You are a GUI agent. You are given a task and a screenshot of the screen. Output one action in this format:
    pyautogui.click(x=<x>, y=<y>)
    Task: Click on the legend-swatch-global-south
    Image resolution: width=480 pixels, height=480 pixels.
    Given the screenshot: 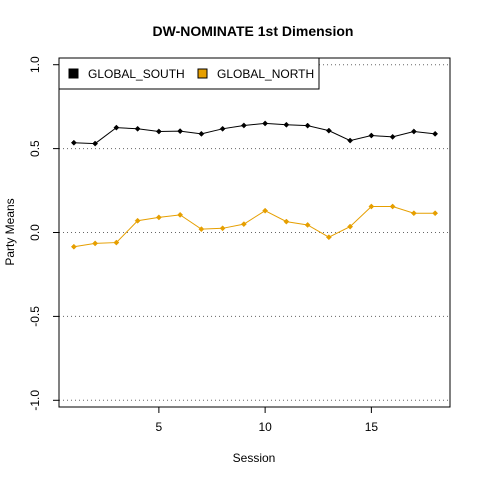 What is the action you would take?
    pyautogui.click(x=73, y=73)
    